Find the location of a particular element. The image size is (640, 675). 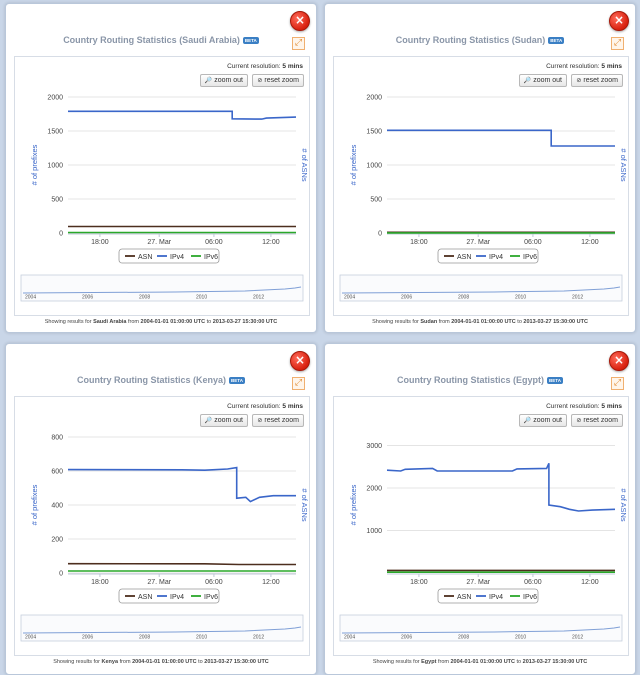

y-tick-label: 800 is located at coordinates (57, 438).